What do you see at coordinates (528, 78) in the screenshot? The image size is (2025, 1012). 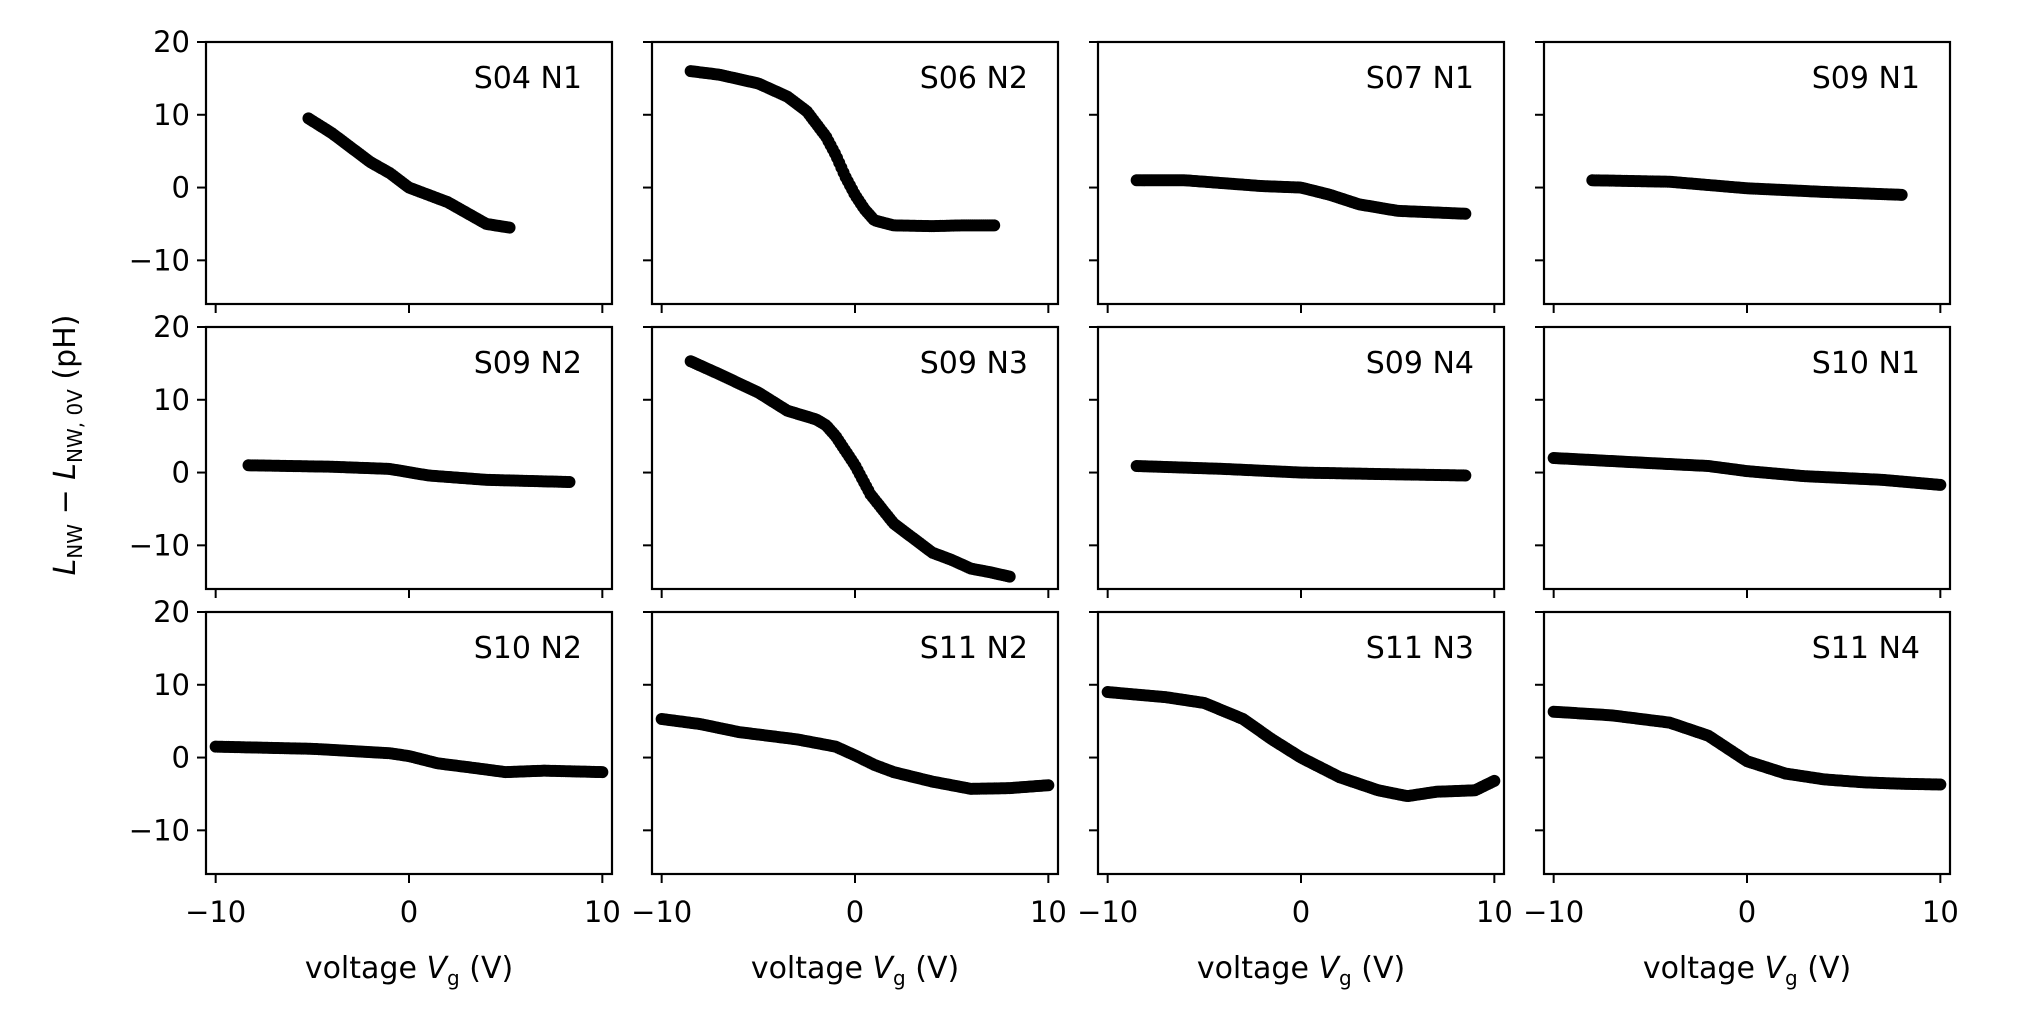 I see `panel-label: S04 N1` at bounding box center [528, 78].